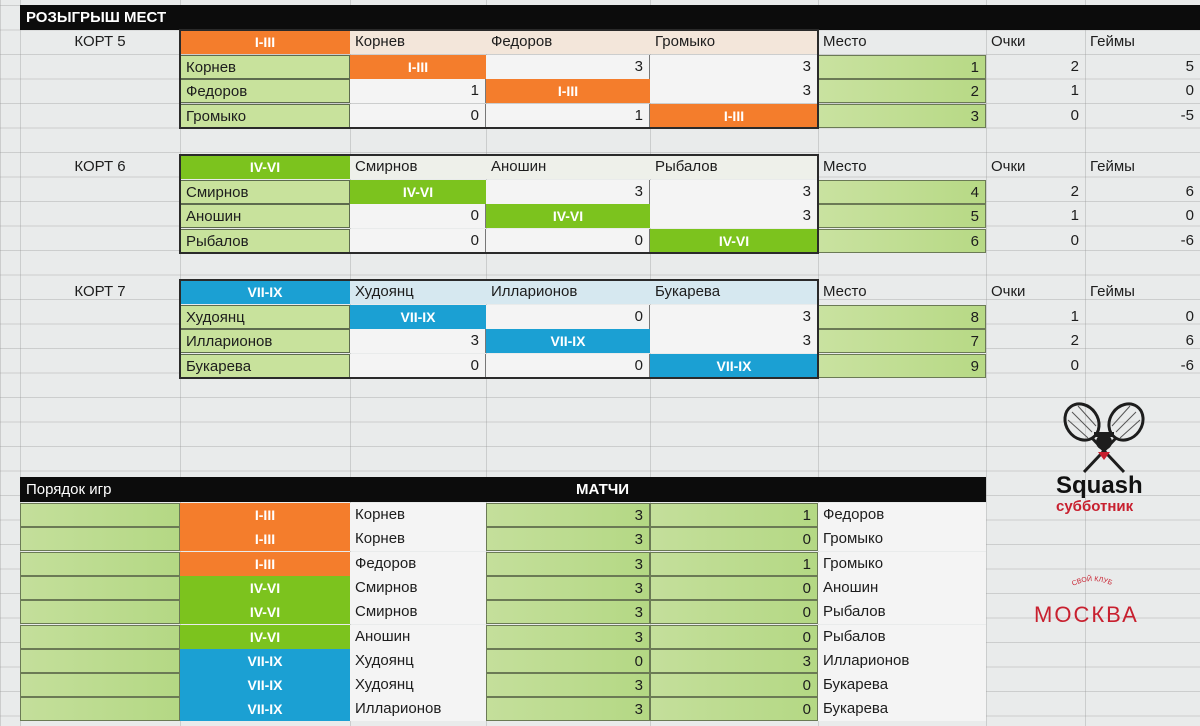  I want to click on col-games-header: Геймы, so click(1112, 291).